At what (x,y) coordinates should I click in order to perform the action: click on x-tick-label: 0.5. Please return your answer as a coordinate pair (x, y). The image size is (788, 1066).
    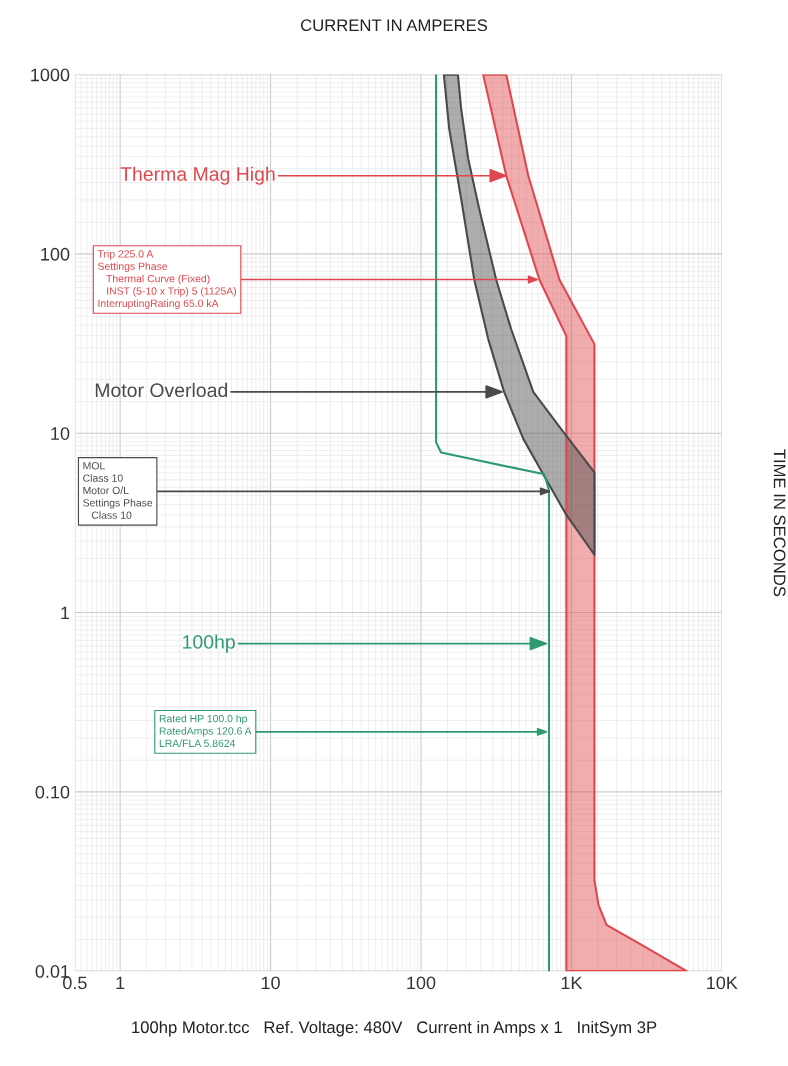
    Looking at the image, I should click on (75, 983).